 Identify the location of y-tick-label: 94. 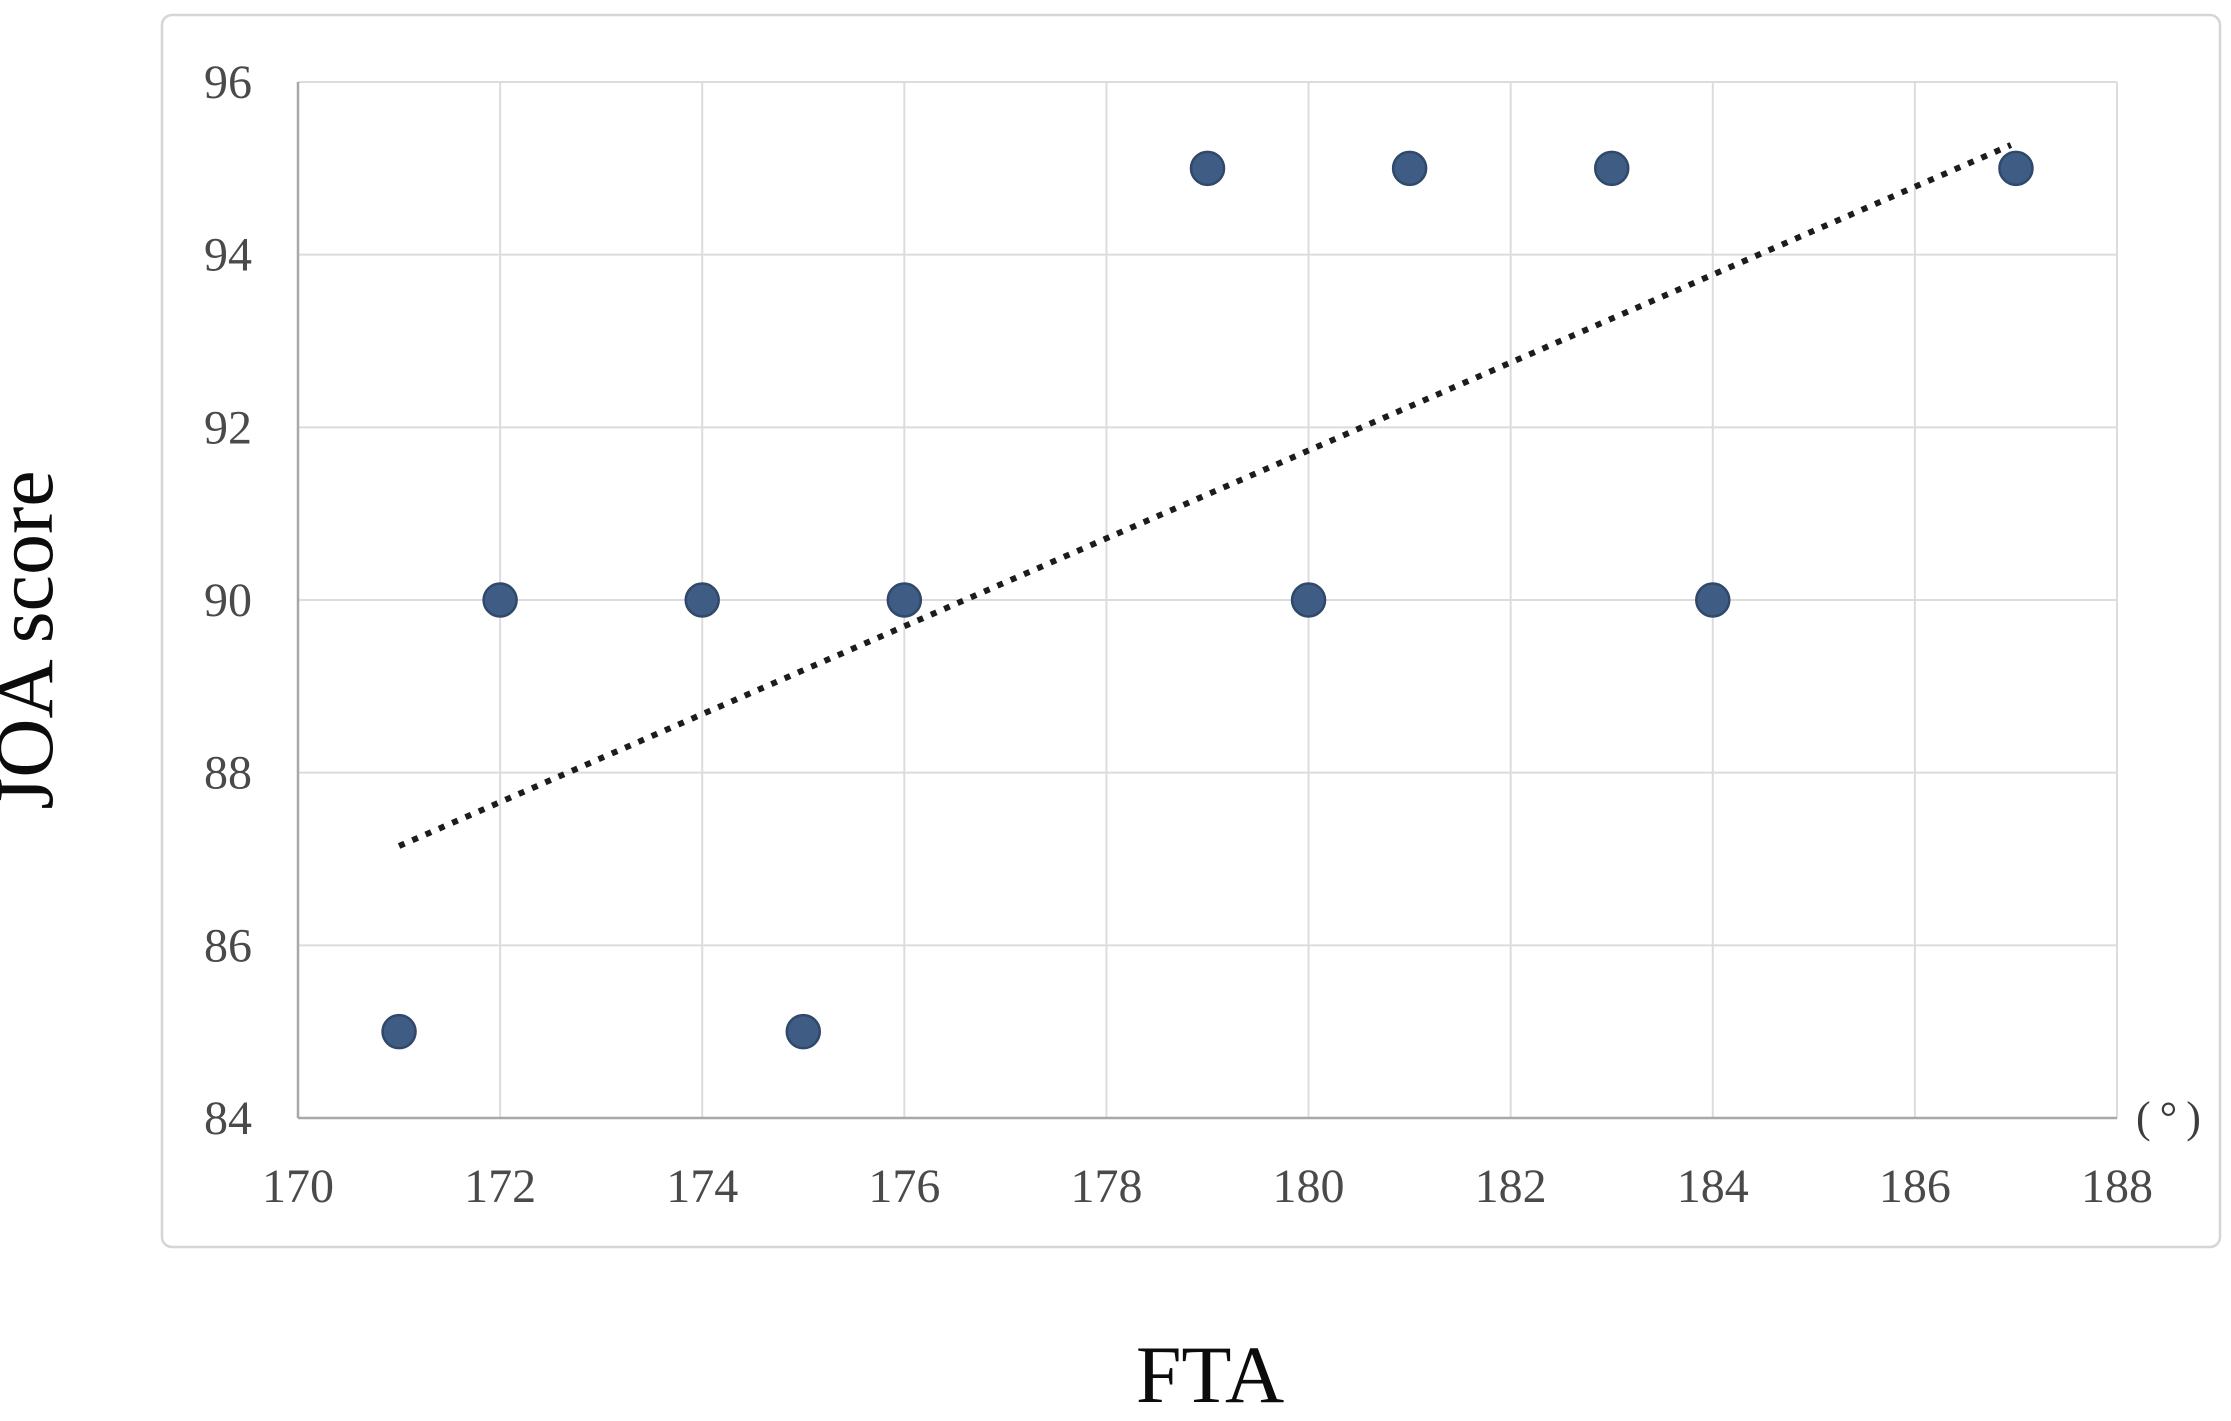
(228, 255).